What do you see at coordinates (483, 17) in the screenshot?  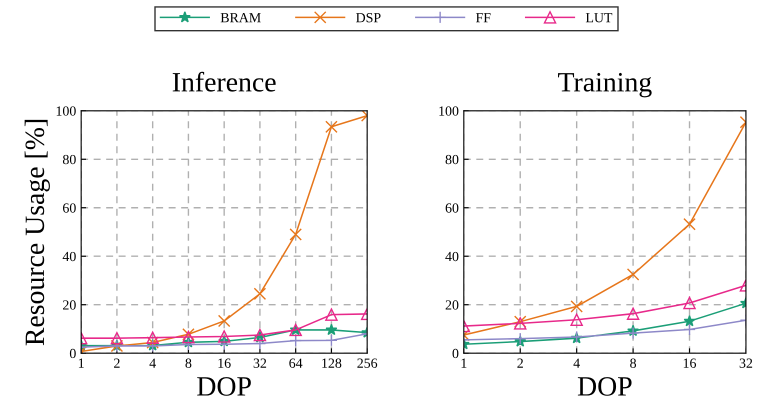 I see `legend-label: FF` at bounding box center [483, 17].